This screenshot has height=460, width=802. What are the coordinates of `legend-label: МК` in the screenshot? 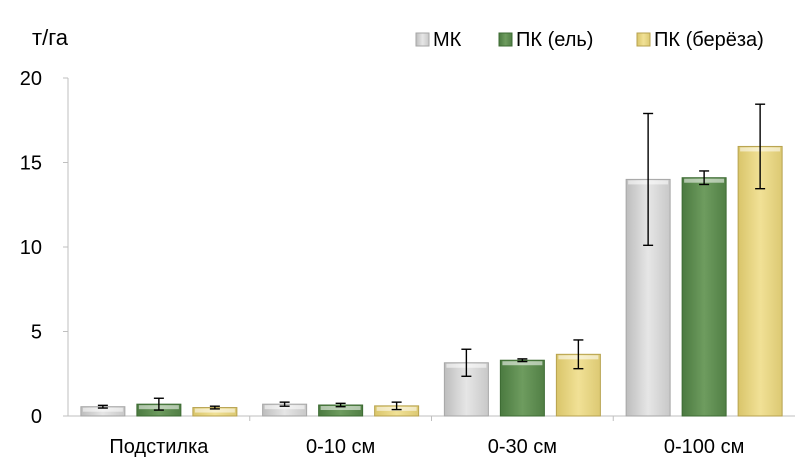 It's located at (447, 40).